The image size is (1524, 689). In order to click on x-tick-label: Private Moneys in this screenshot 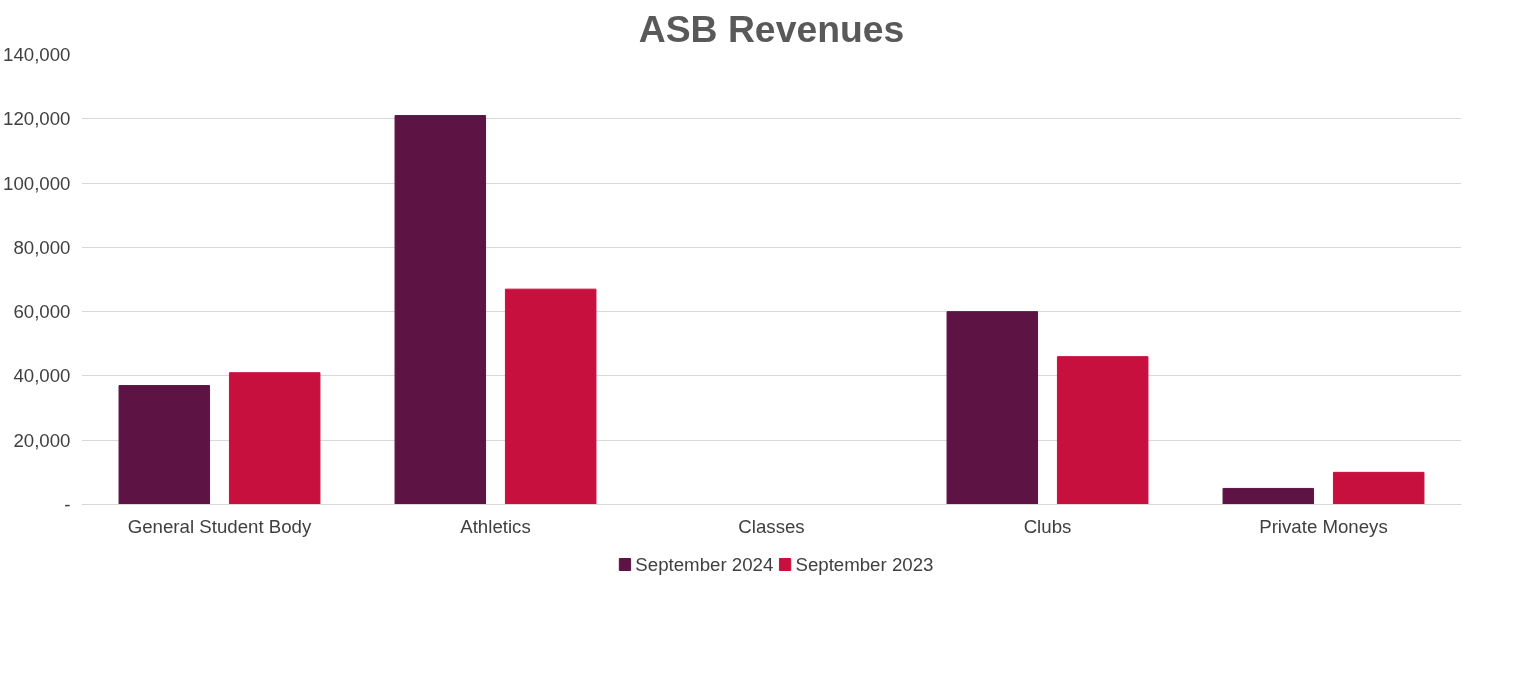, I will do `click(1323, 526)`.